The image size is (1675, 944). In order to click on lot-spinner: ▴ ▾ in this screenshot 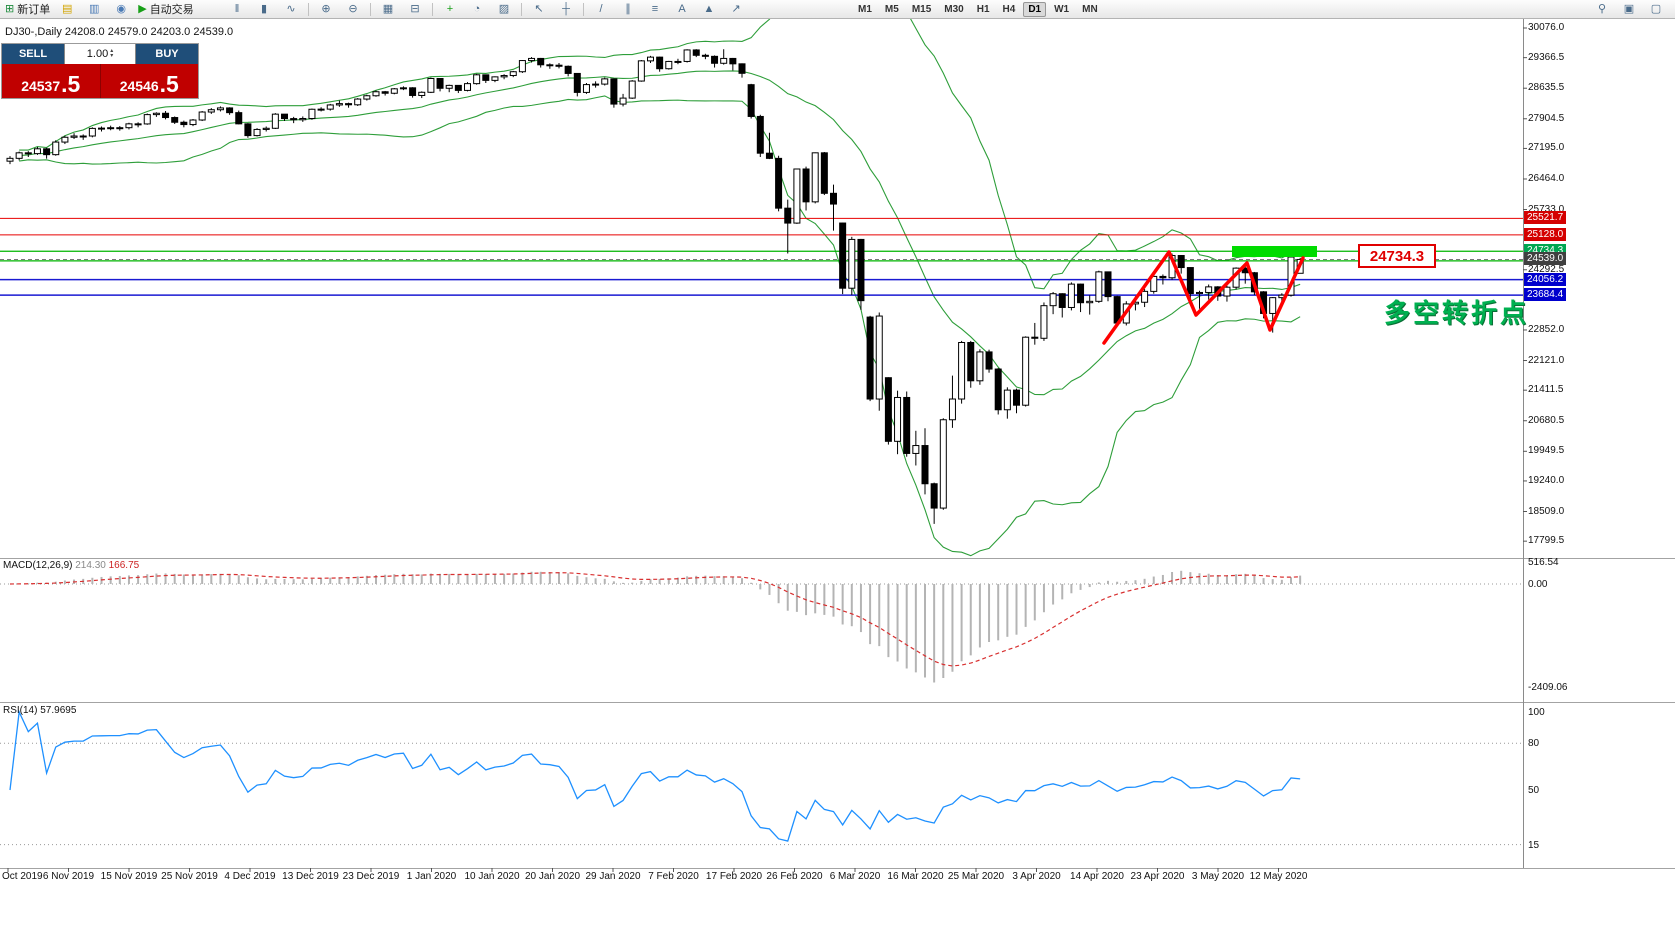, I will do `click(112, 53)`.